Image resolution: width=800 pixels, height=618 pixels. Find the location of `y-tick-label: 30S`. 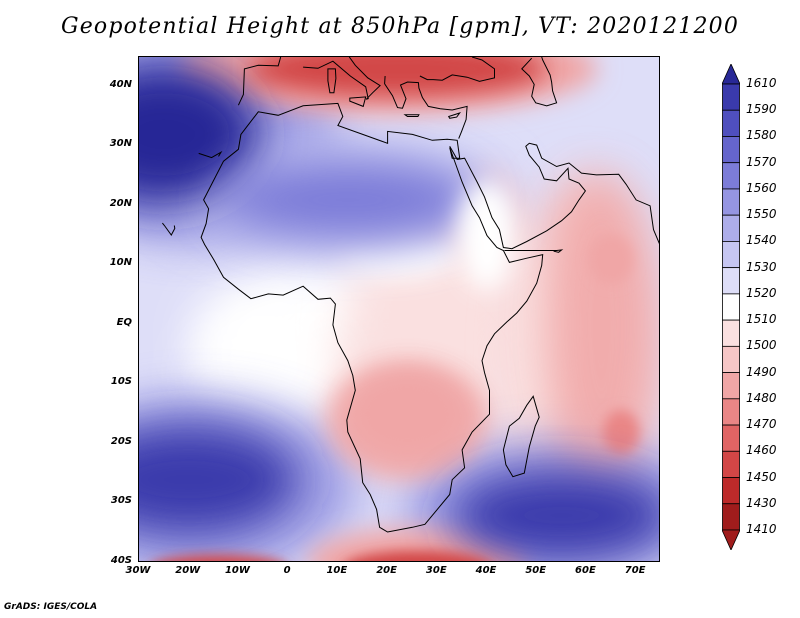

y-tick-label: 30S is located at coordinates (121, 501).